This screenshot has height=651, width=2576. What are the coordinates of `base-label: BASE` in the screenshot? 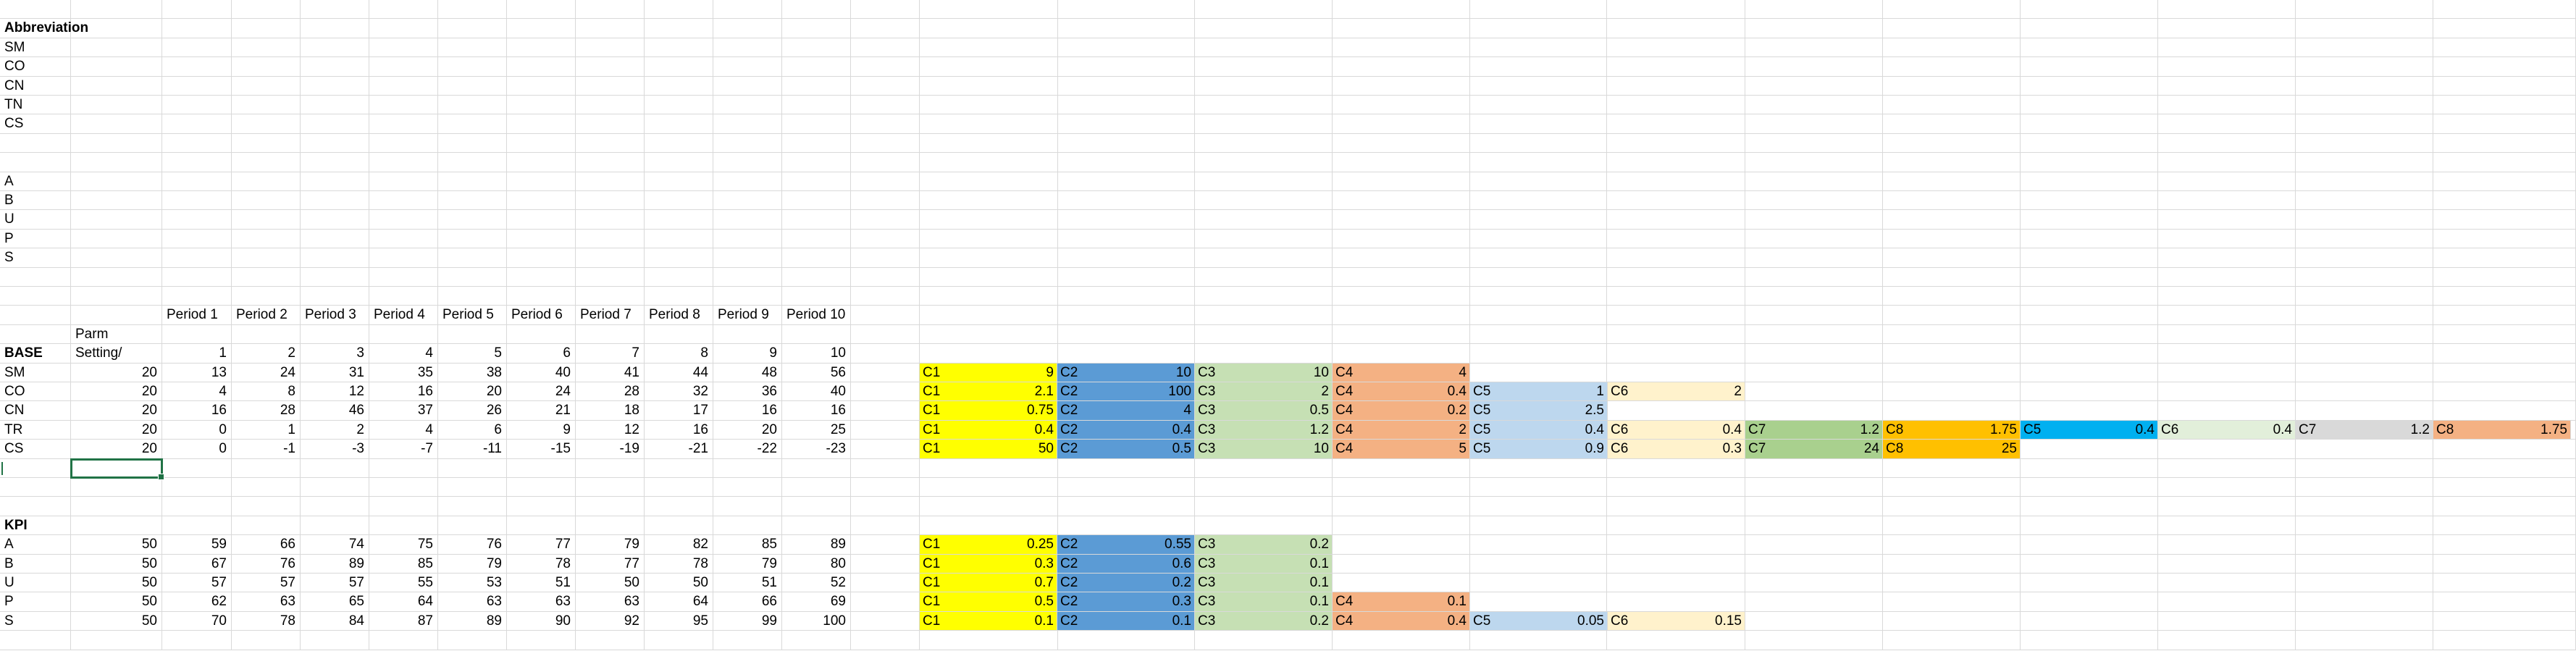 It's located at (23, 353).